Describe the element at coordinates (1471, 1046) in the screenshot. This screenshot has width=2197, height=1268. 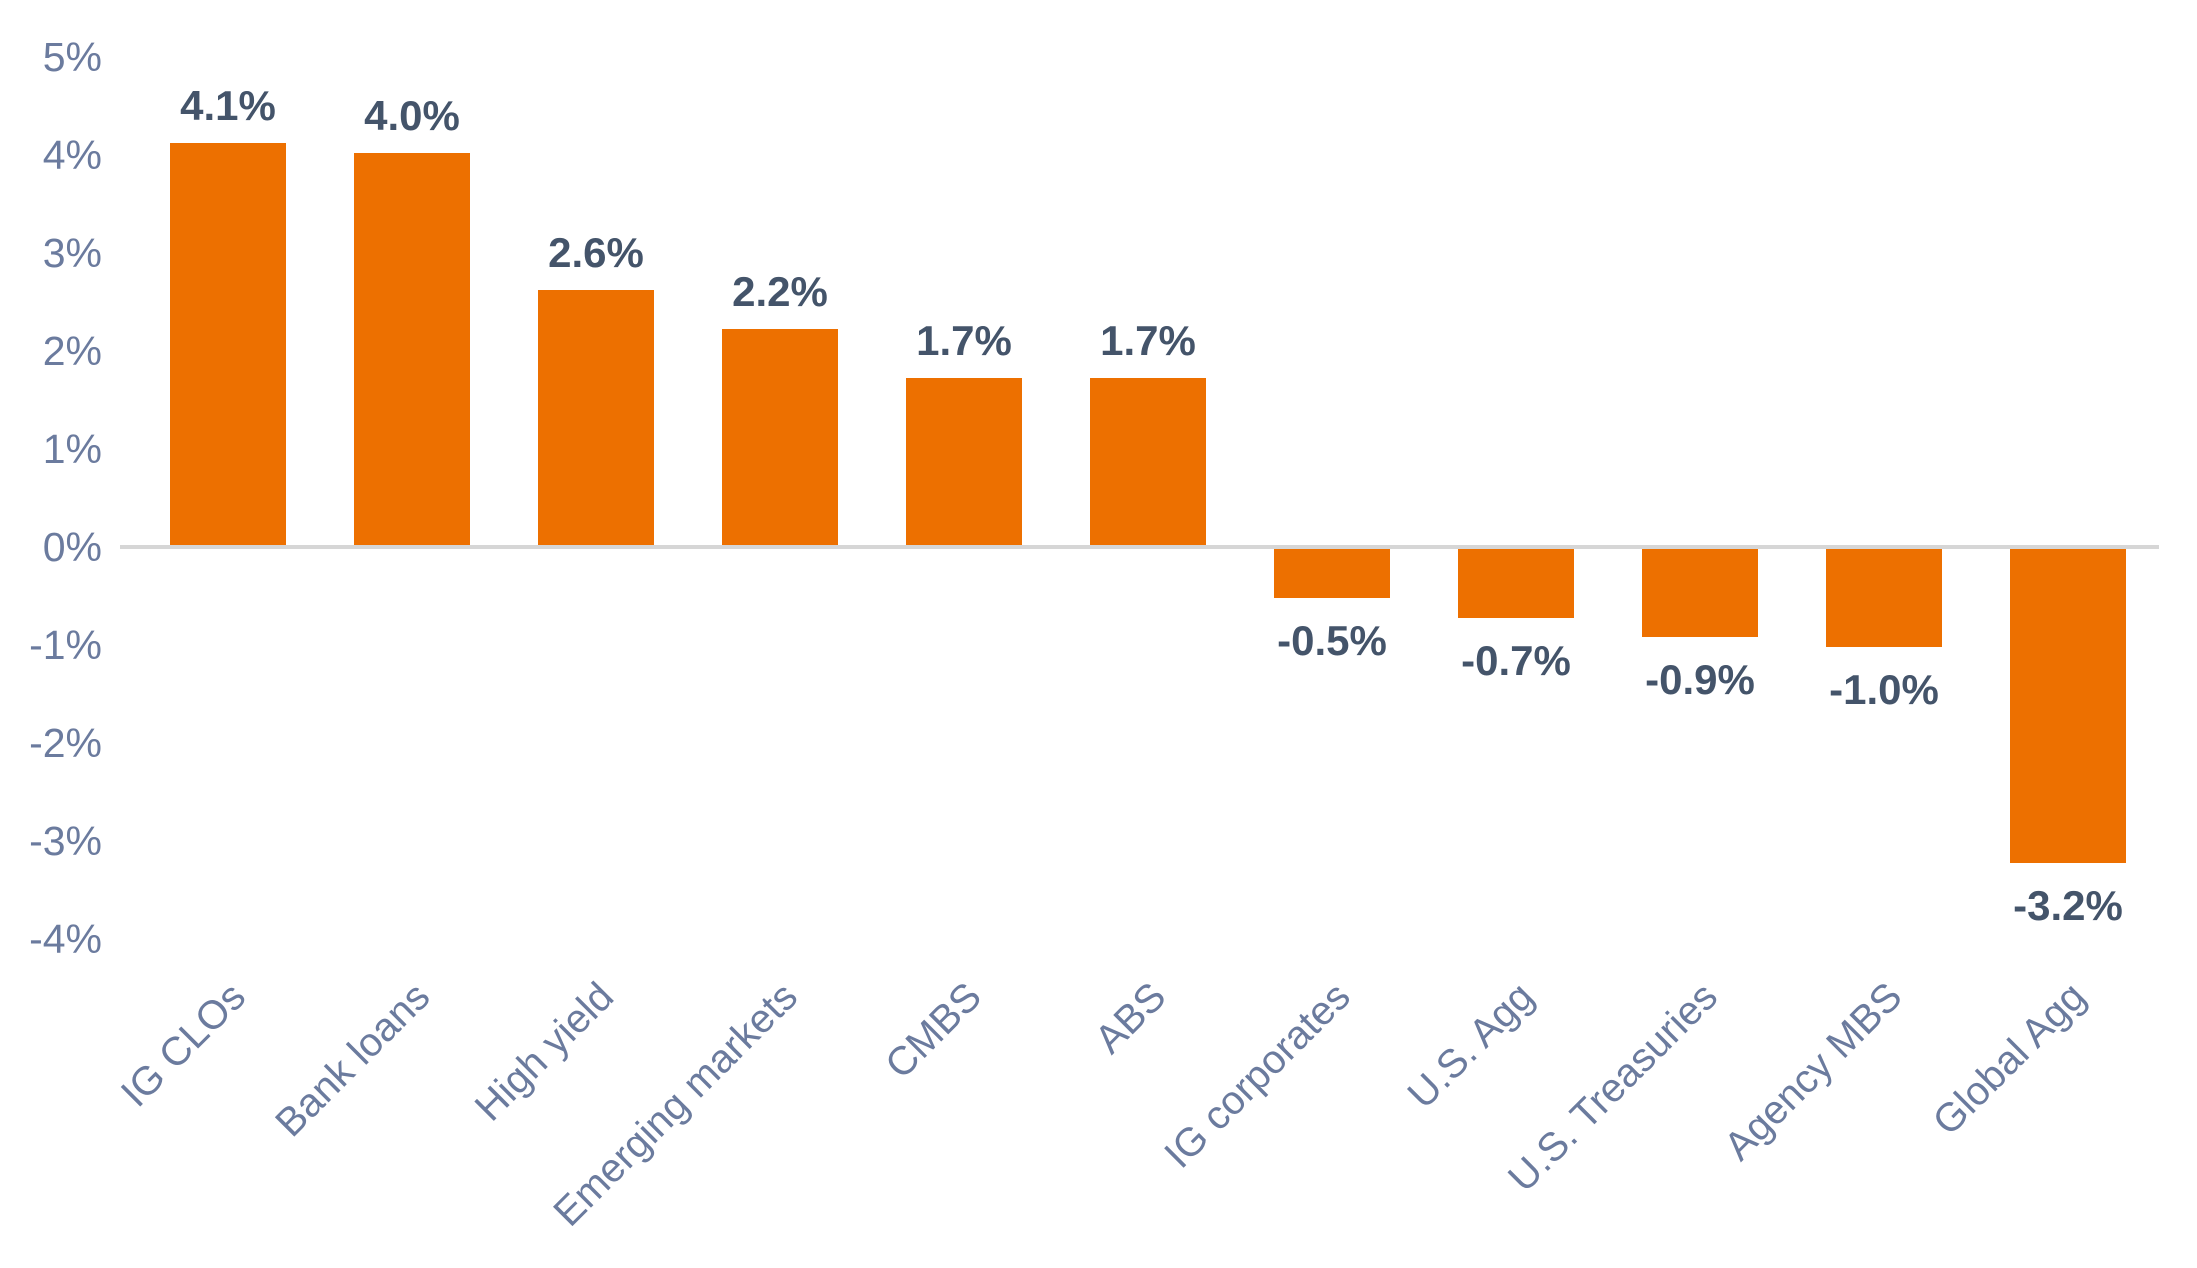
I see `x-axis-category-label: U.S. Agg` at that location.